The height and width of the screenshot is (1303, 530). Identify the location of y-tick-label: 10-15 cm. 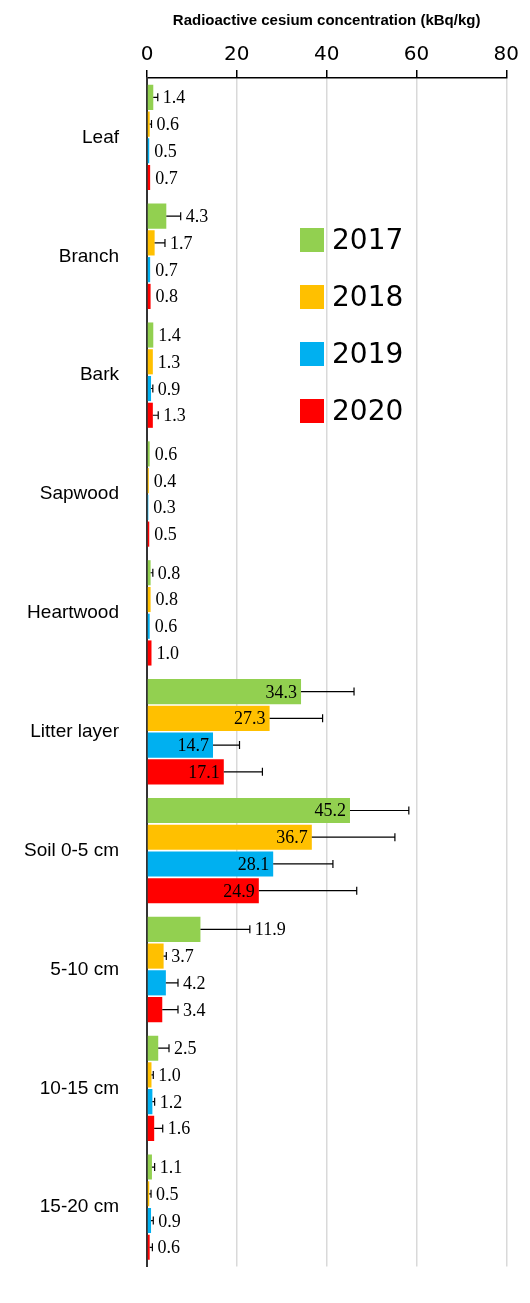
(79, 1087).